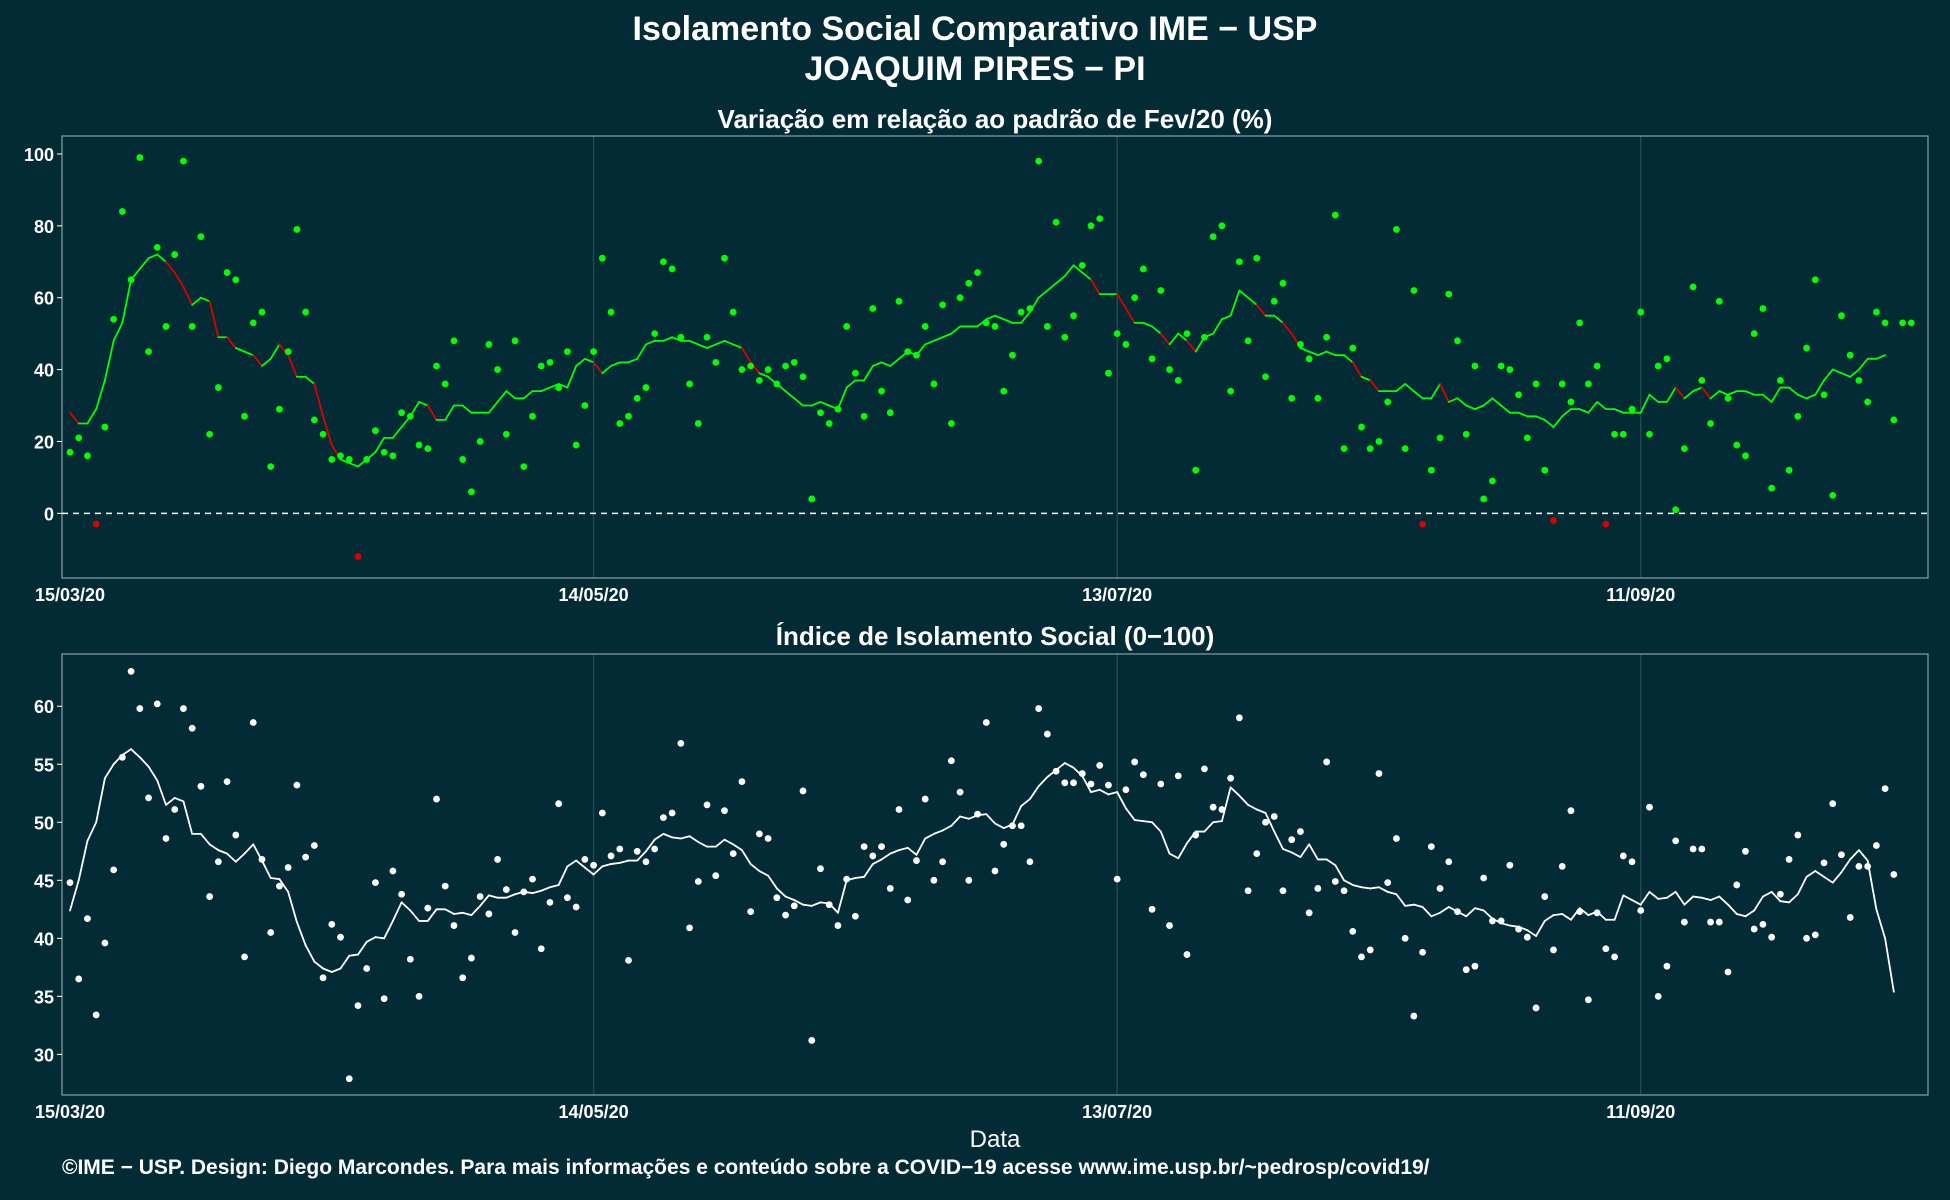 The height and width of the screenshot is (1200, 1950). What do you see at coordinates (44, 765) in the screenshot?
I see `y-tick-label: 55` at bounding box center [44, 765].